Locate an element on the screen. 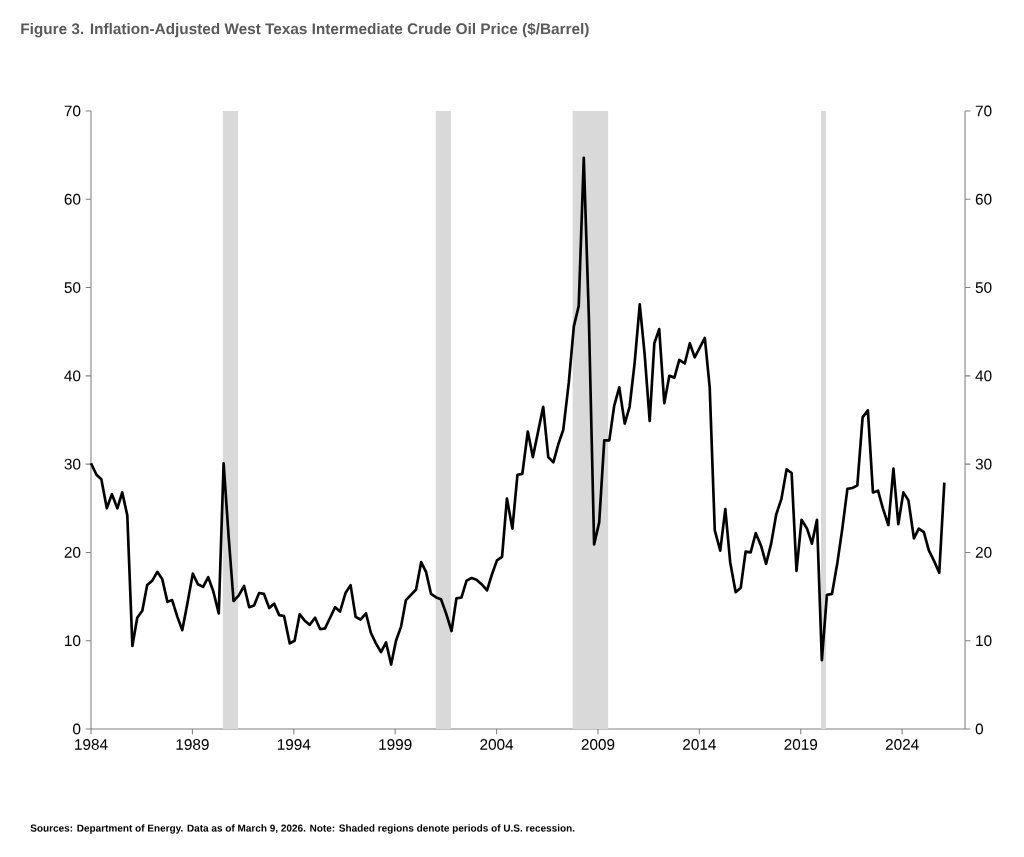 The height and width of the screenshot is (857, 1024). y2-tick-label: 30 is located at coordinates (983, 464).